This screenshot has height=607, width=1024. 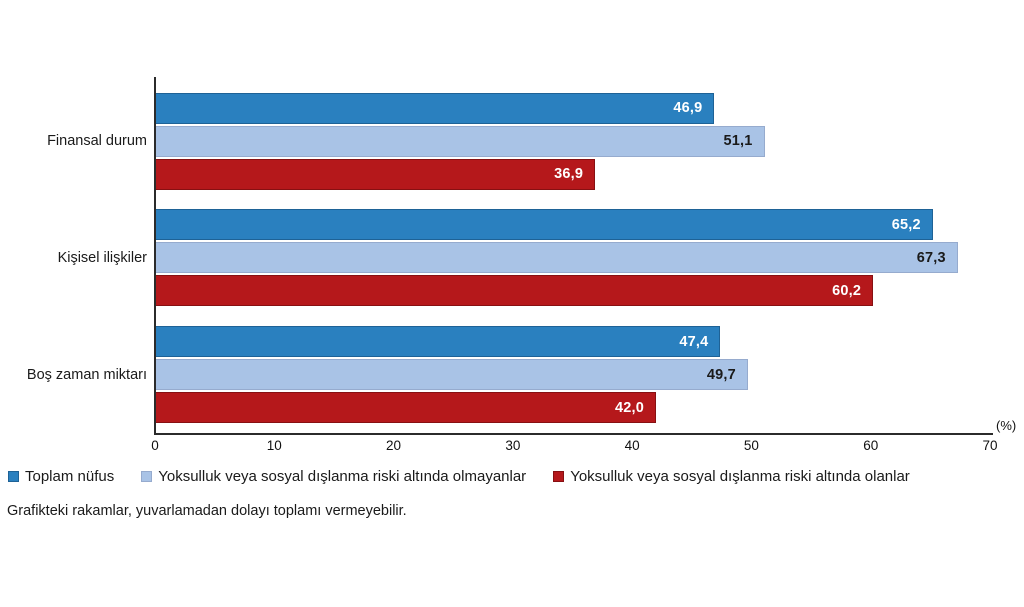 I want to click on bar-value-label: 60,2, so click(x=847, y=290).